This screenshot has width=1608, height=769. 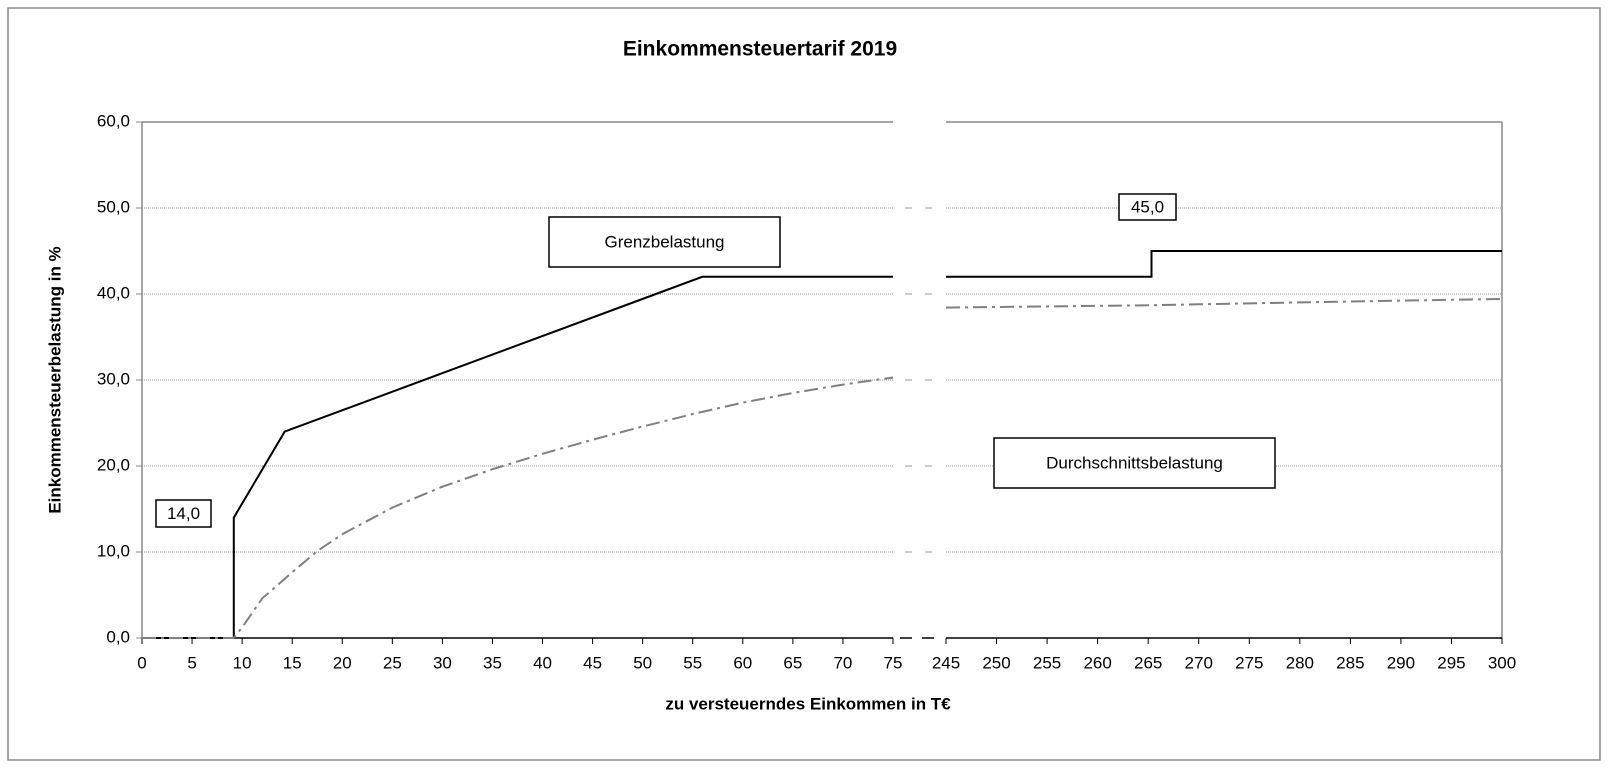 I want to click on y-tick-label: 10,0, so click(x=113, y=550).